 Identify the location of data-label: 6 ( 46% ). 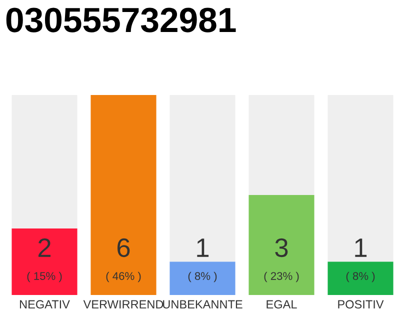
(123, 260).